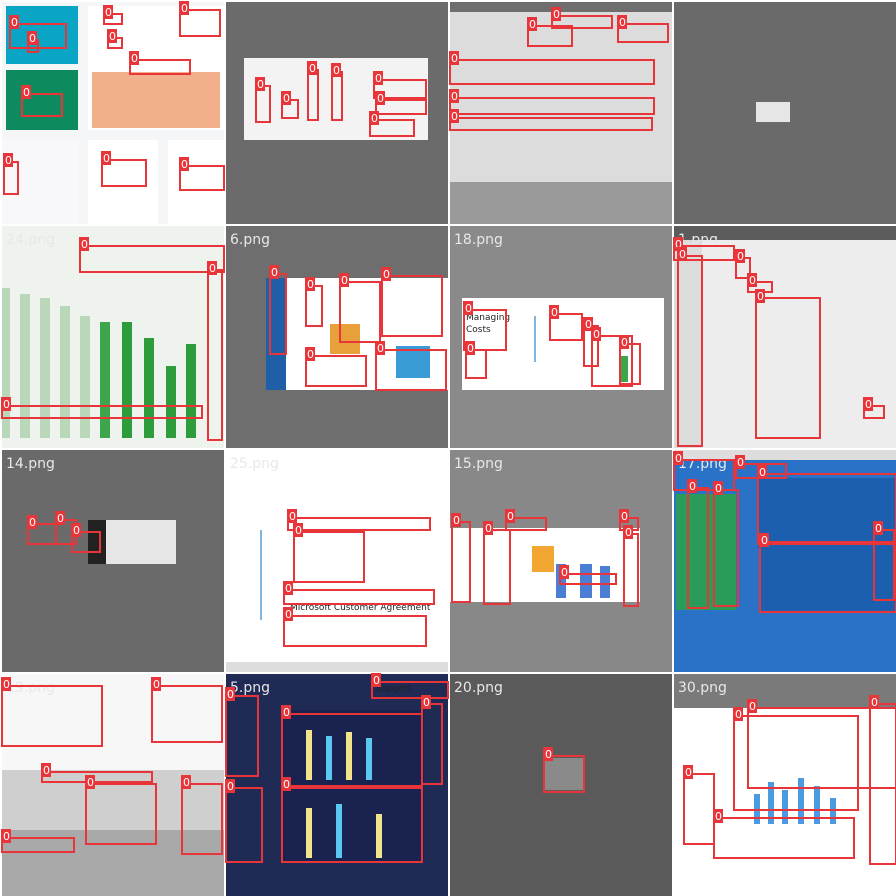 This screenshot has height=896, width=896. Describe the element at coordinates (785, 113) in the screenshot. I see `tile` at that location.